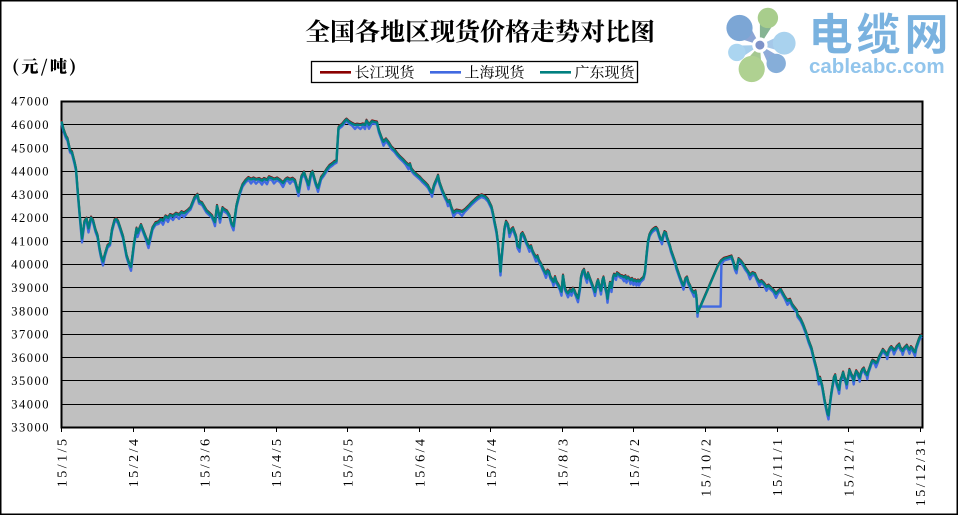 The image size is (958, 520). Describe the element at coordinates (134, 462) in the screenshot. I see `svg-text: 15/2/4` at that location.